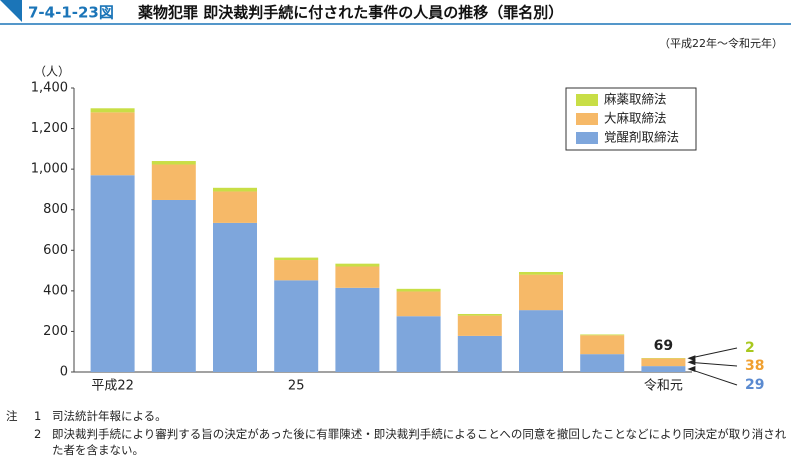 The height and width of the screenshot is (463, 791). I want to click on note-text: 司法統計年報による。, so click(109, 416).